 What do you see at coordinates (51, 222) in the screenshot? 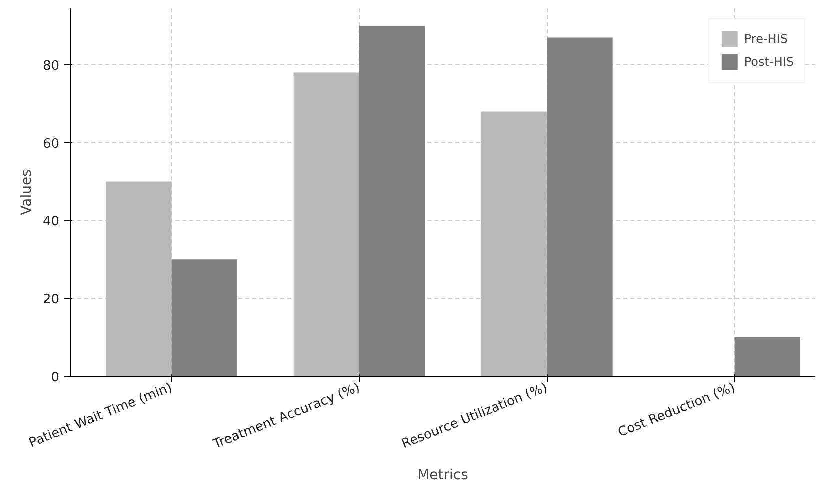
I see `y-tick-label: 40` at bounding box center [51, 222].